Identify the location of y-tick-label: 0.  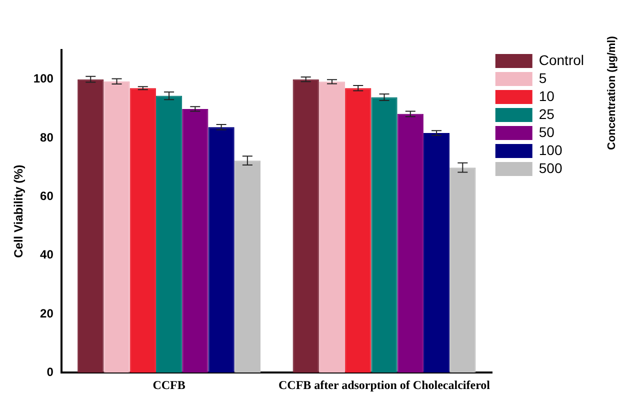
(50, 371).